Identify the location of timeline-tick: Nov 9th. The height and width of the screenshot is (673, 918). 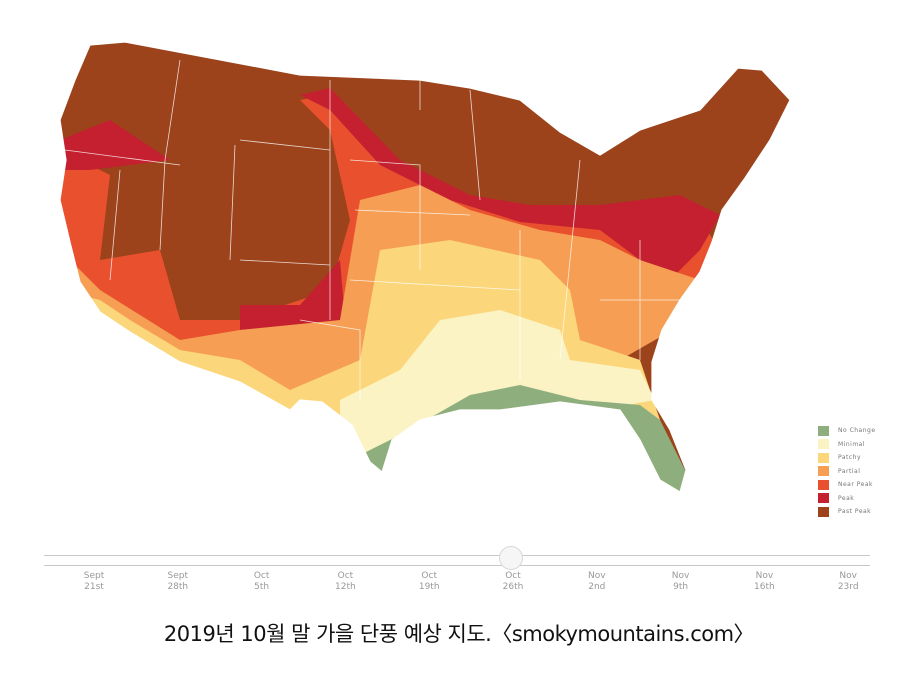
(681, 582).